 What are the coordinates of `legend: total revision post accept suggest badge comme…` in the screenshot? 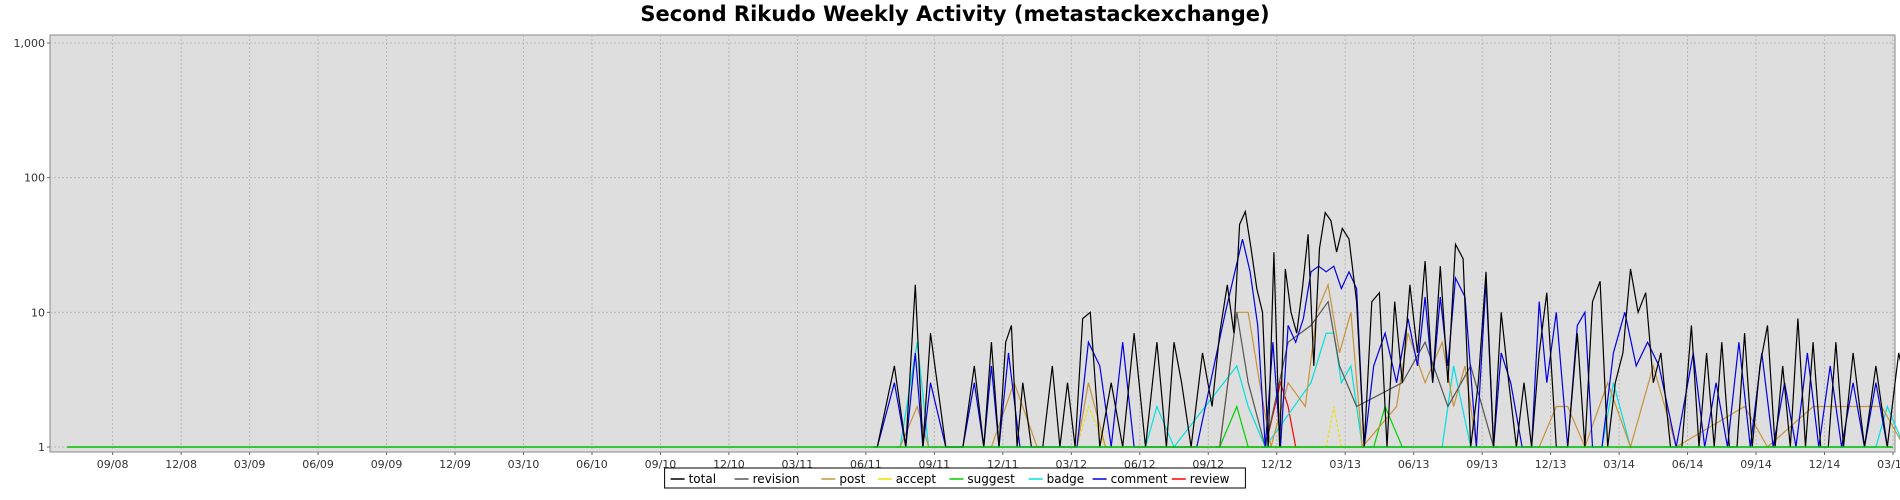 It's located at (955, 478).